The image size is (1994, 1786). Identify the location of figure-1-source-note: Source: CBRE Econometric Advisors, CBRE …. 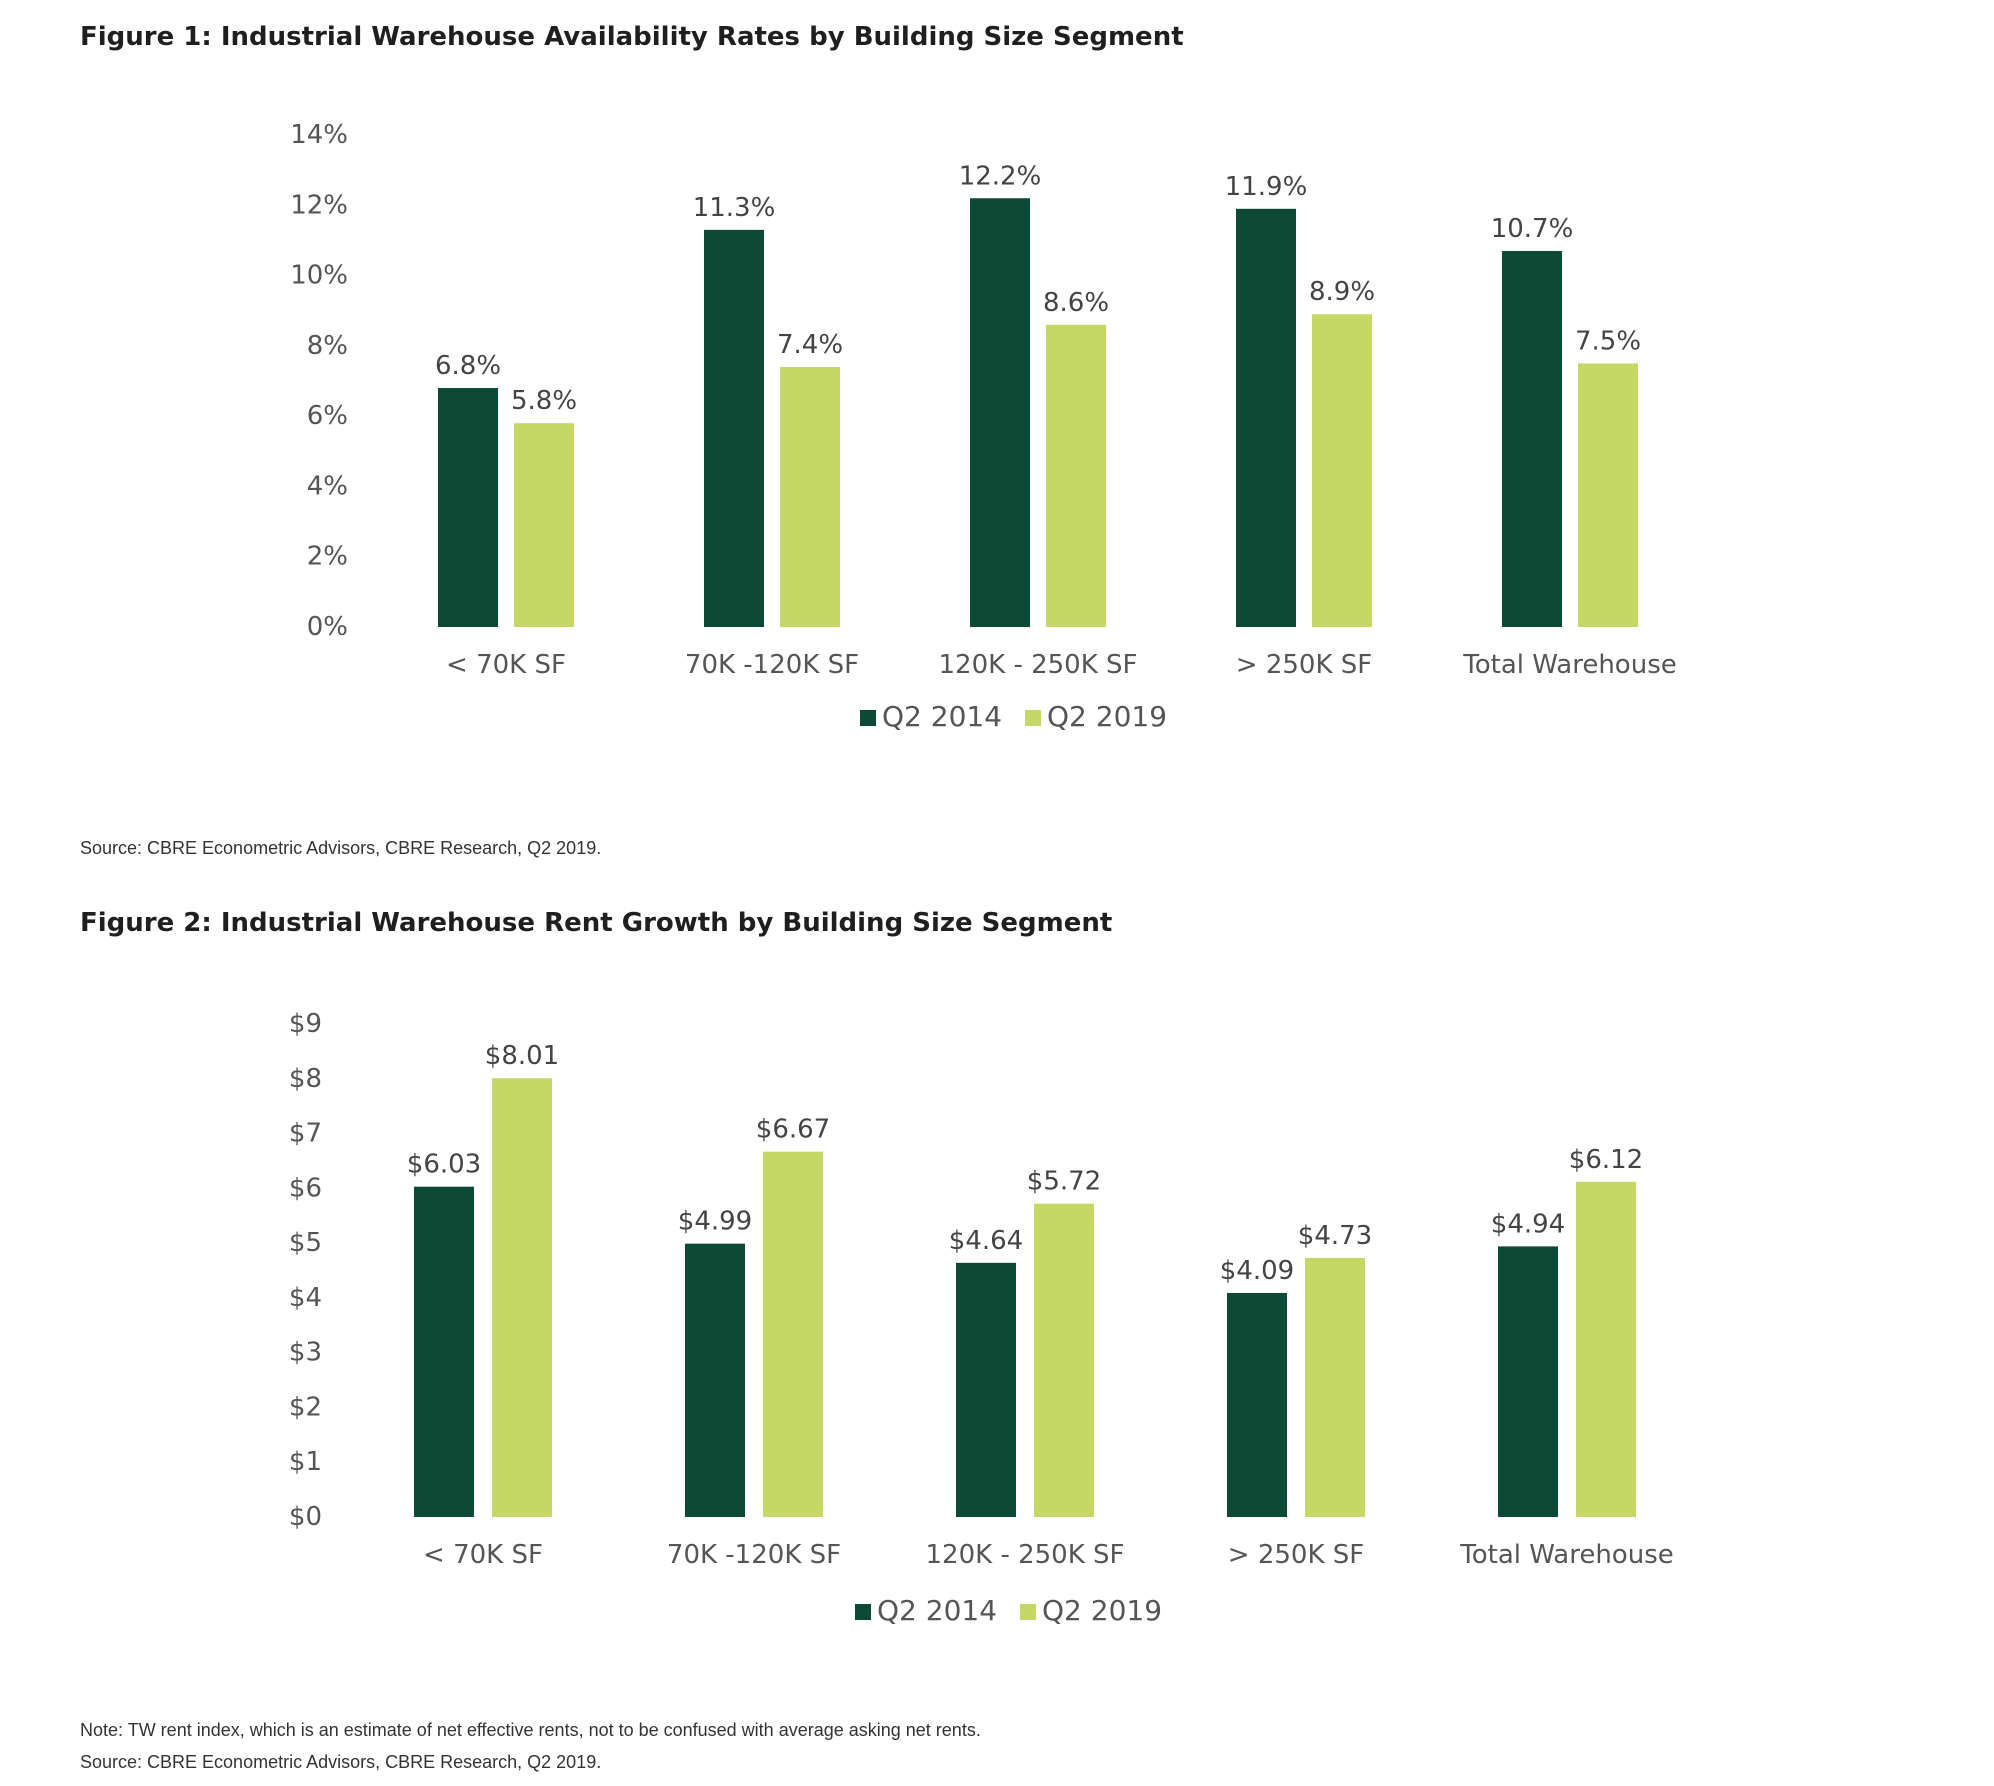
(341, 848).